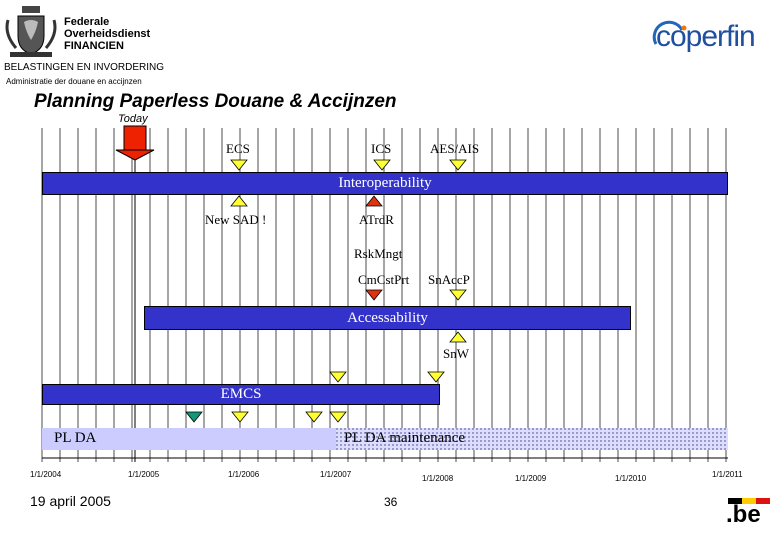 This screenshot has width=780, height=540. I want to click on snw-label: SnW, so click(456, 353).